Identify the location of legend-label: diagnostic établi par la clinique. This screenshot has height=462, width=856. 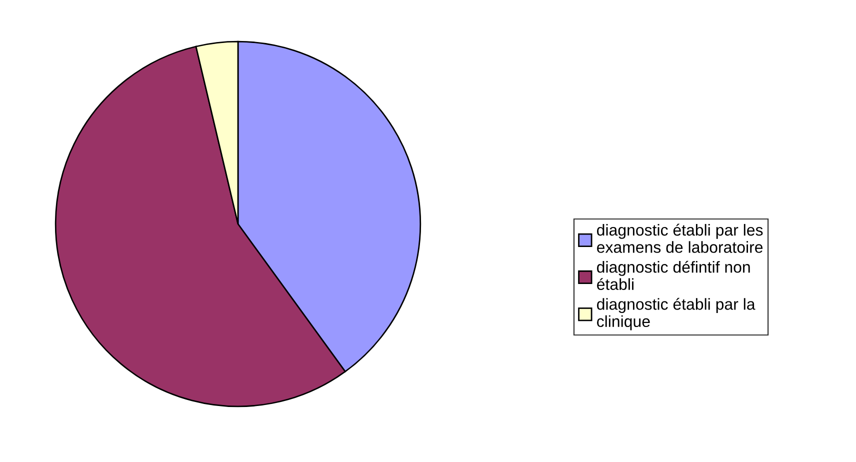
(676, 314).